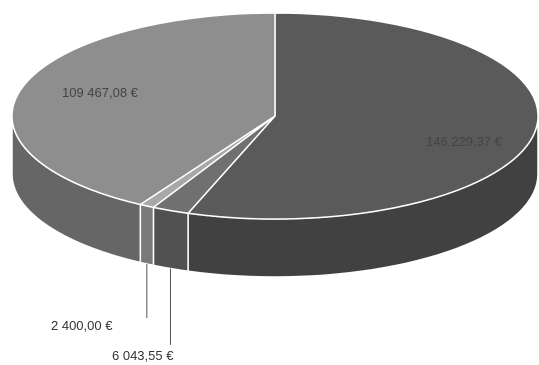 Image resolution: width=539 pixels, height=365 pixels. I want to click on data-label-slice-2: 6 043,55 €, so click(143, 355).